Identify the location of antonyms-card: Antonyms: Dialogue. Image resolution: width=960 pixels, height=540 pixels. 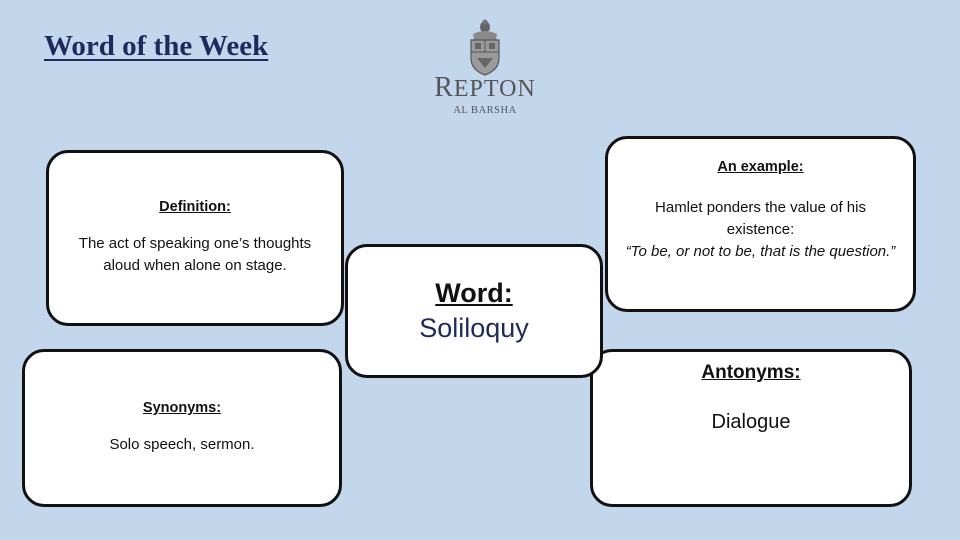
(751, 428).